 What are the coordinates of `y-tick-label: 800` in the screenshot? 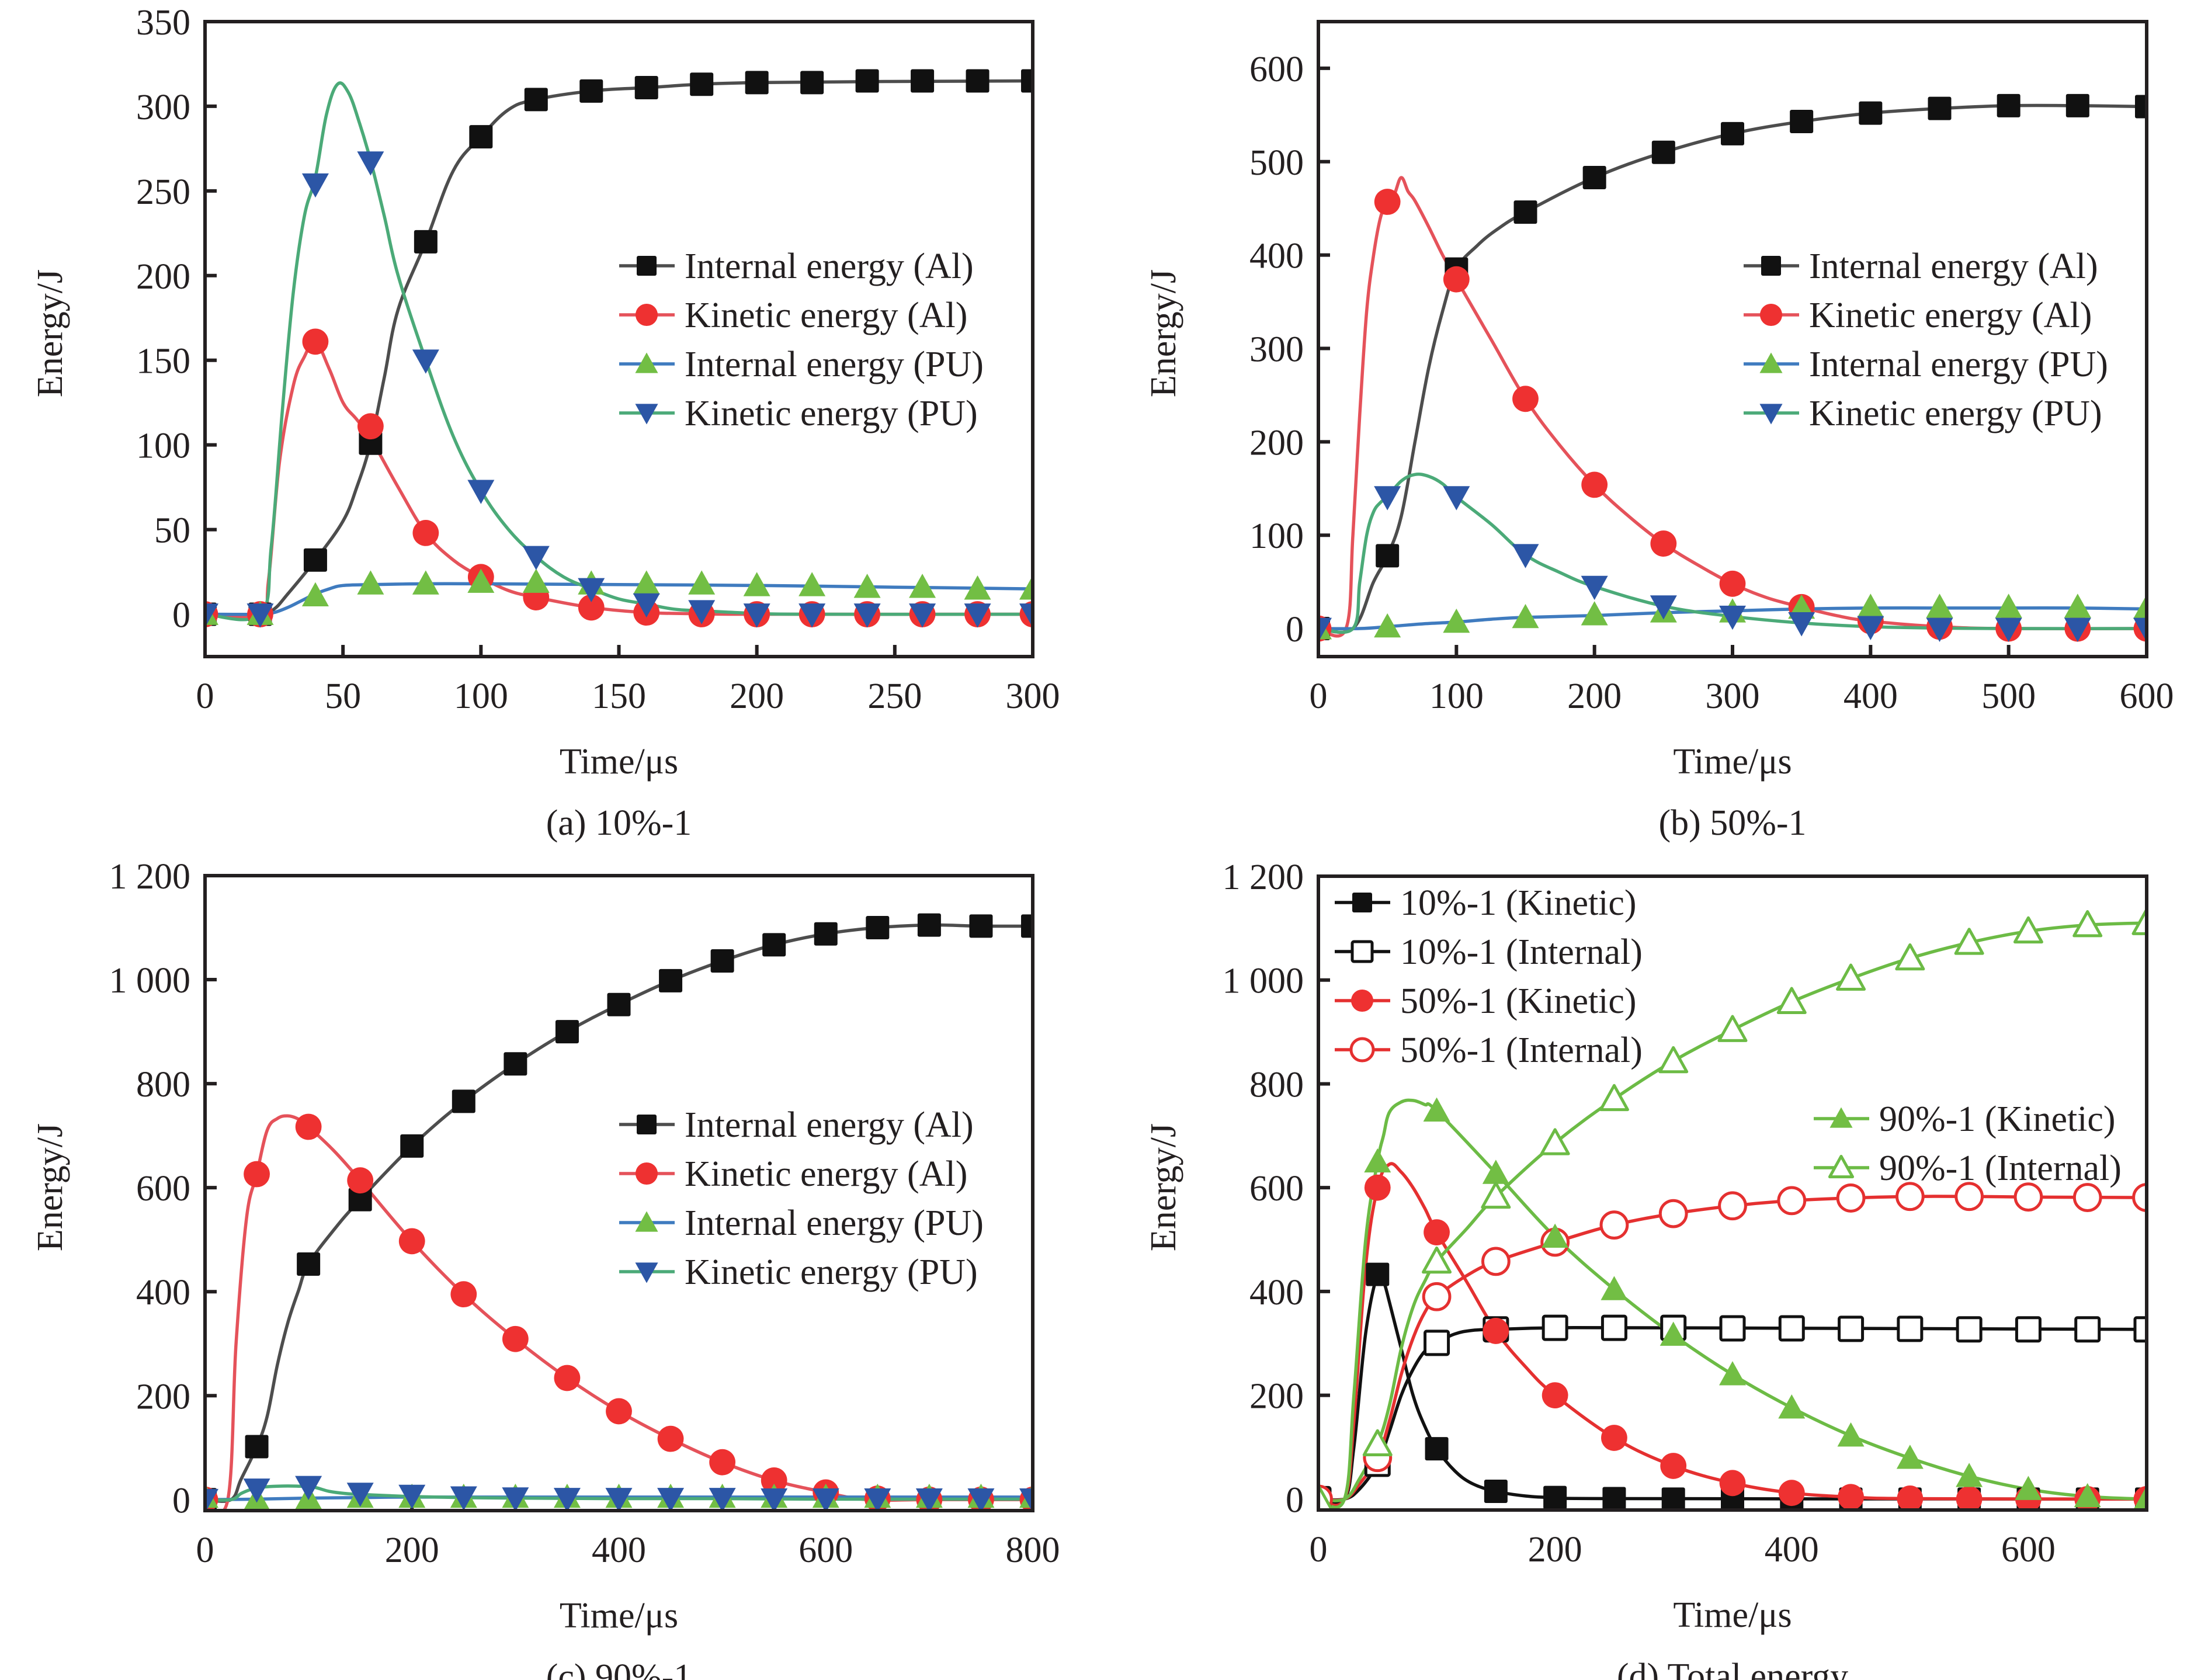 It's located at (1276, 1085).